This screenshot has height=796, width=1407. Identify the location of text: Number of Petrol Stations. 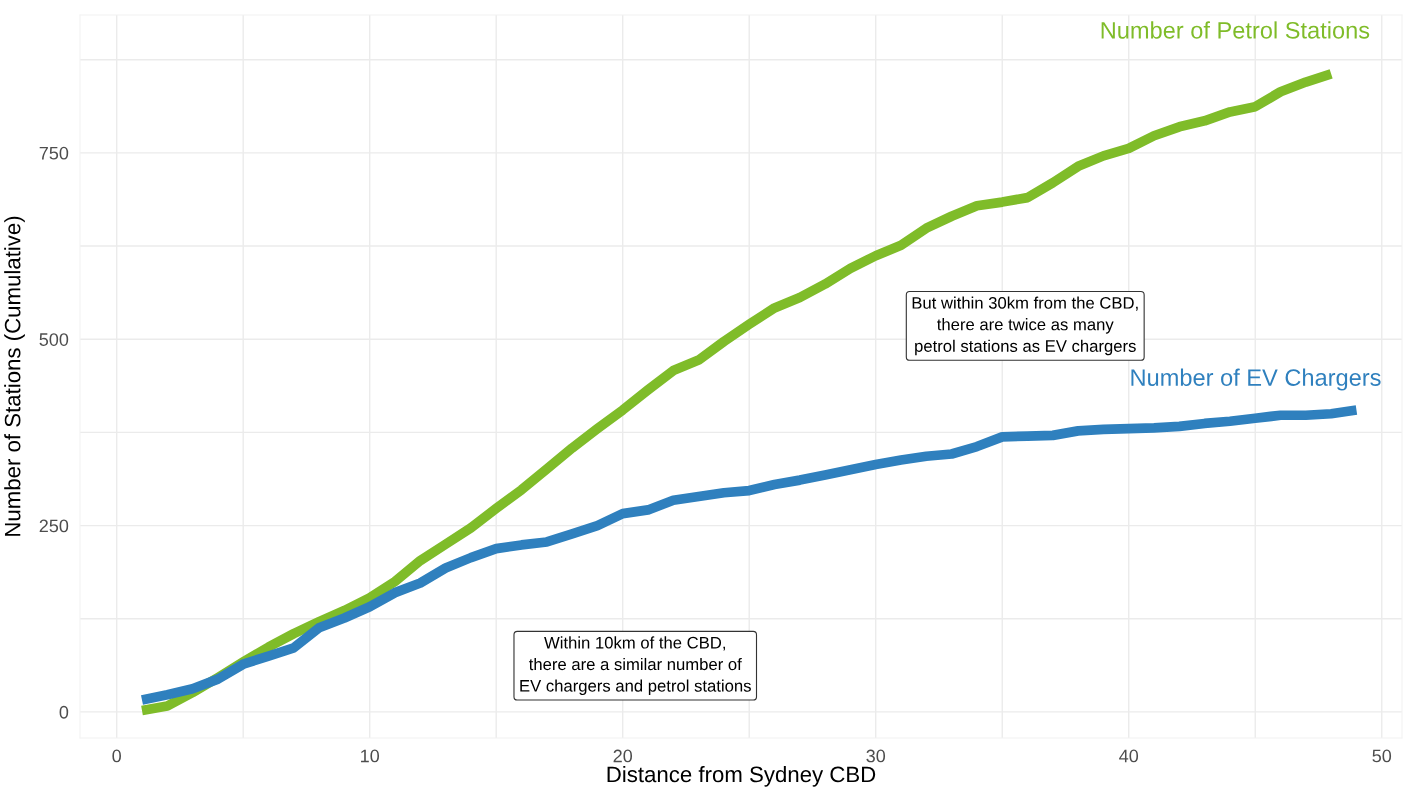
(1235, 30).